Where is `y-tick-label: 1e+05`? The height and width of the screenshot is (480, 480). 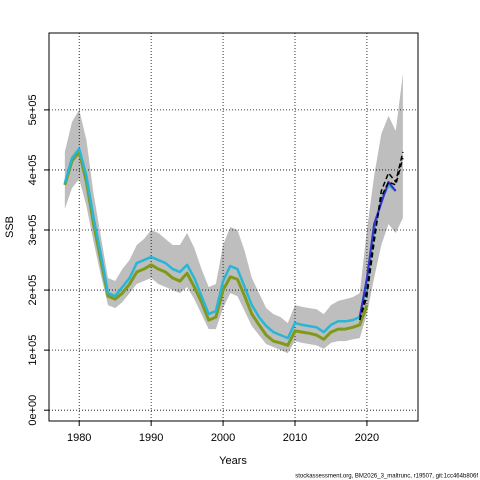
y-tick-label: 1e+05 is located at coordinates (33, 350).